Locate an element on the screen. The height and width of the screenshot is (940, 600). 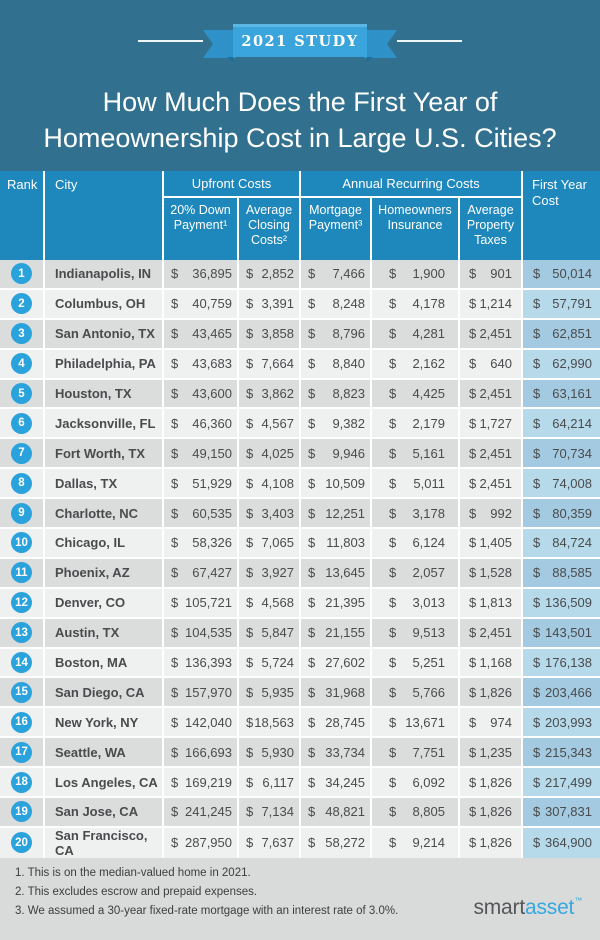
rank-cell: 14 is located at coordinates (21, 662).